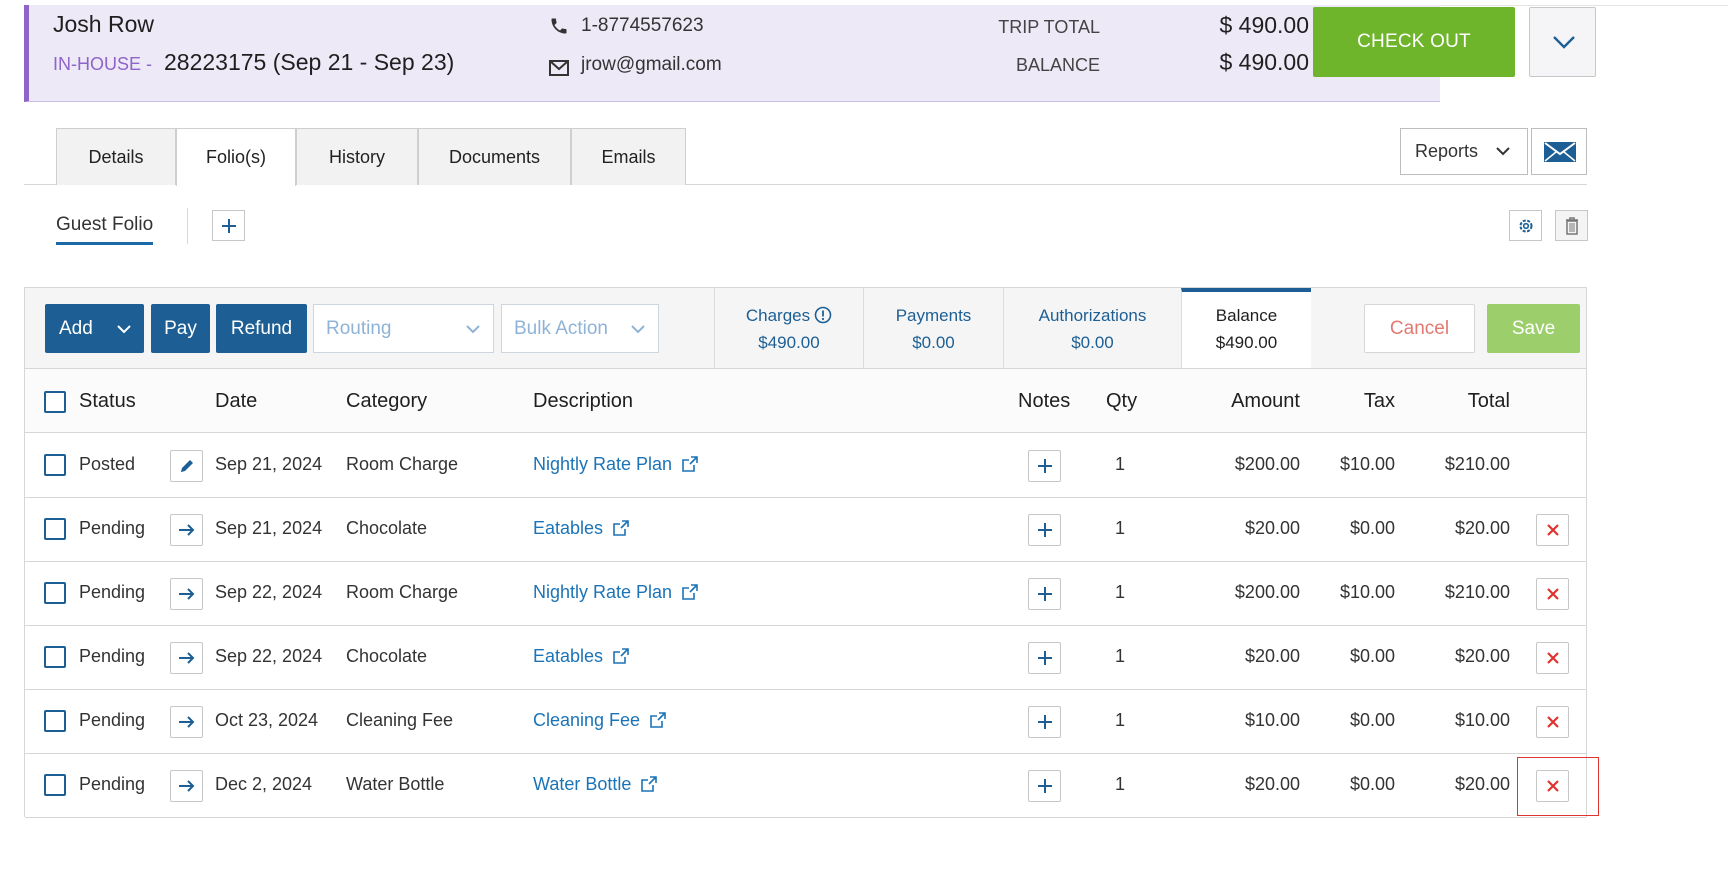 Image resolution: width=1728 pixels, height=875 pixels. What do you see at coordinates (1533, 328) in the screenshot?
I see `save-button: Save` at bounding box center [1533, 328].